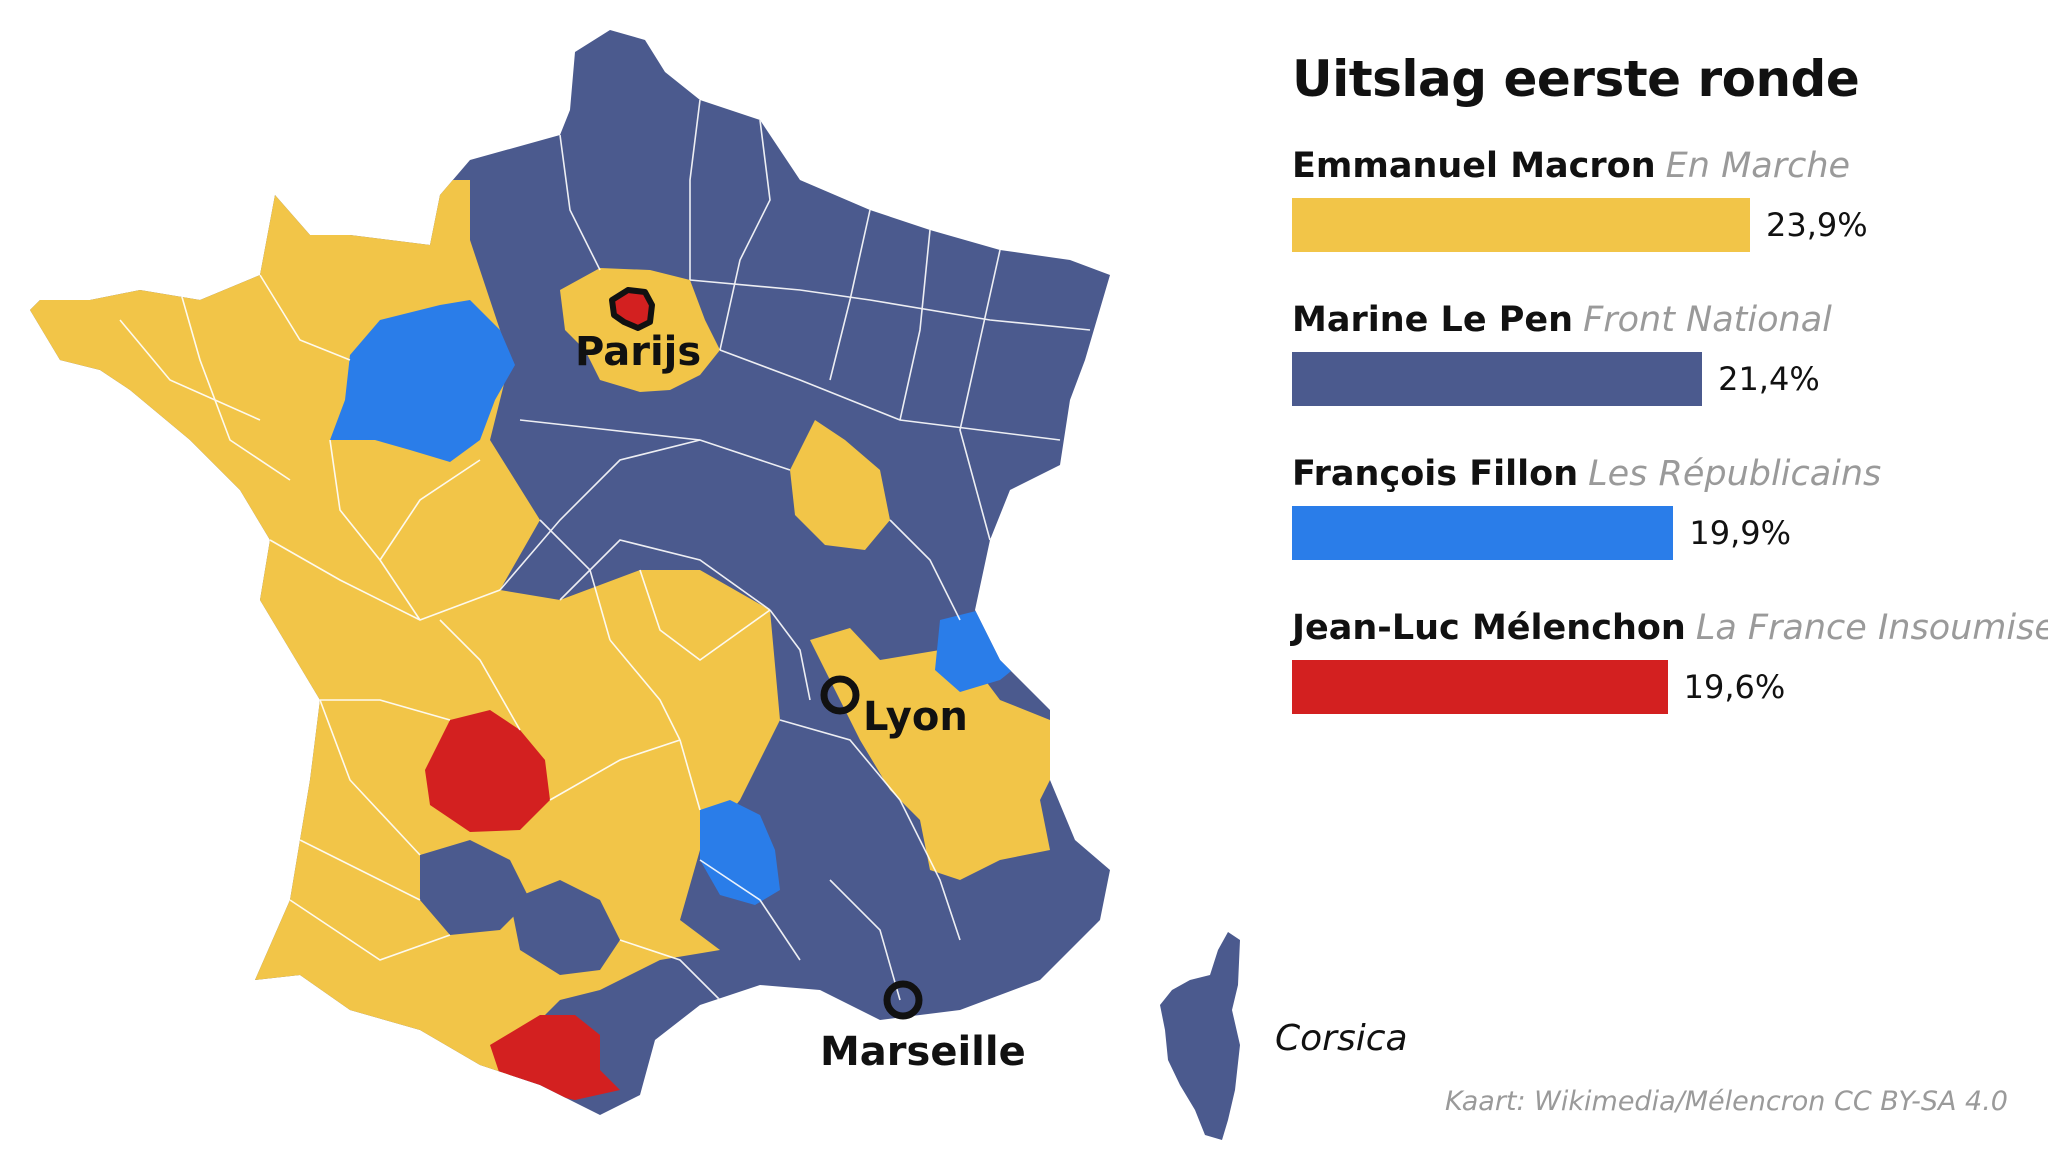 Image resolution: width=2048 pixels, height=1152 pixels. What do you see at coordinates (1871, 628) in the screenshot?
I see `candidate-party: La France Insoumise` at bounding box center [1871, 628].